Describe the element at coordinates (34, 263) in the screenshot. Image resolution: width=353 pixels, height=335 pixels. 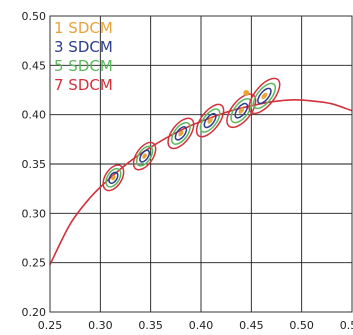
I see `y-tick-label: 0.25` at that location.